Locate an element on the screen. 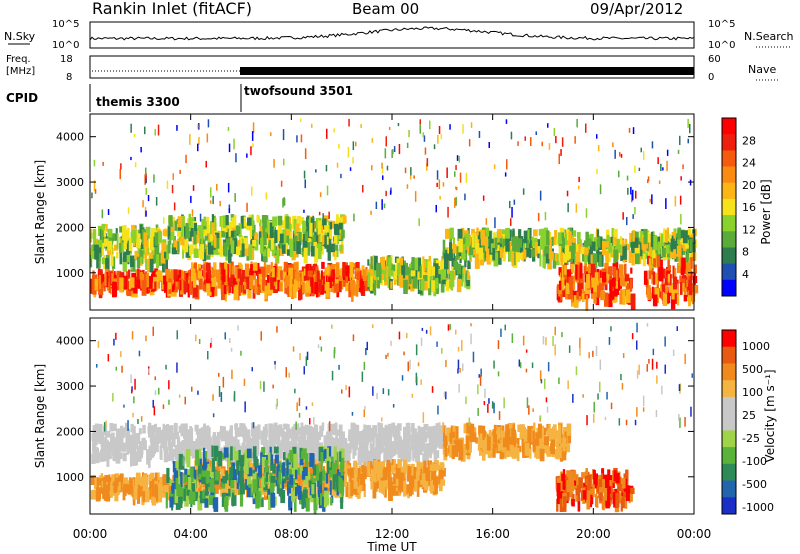 This screenshot has width=800, height=554. colorbar-tick-label: 8 is located at coordinates (745, 252).